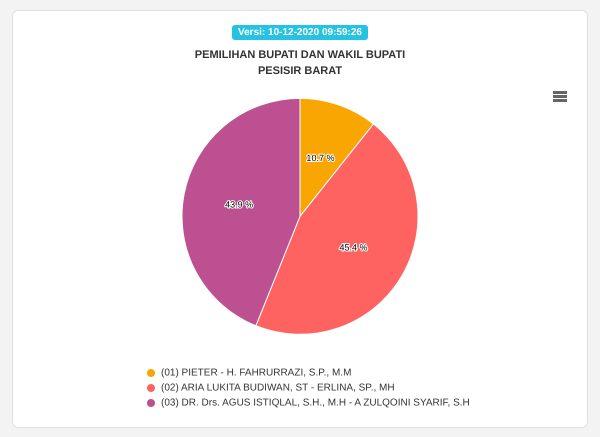  What do you see at coordinates (320, 157) in the screenshot?
I see `data-label: 10.7 %` at bounding box center [320, 157].